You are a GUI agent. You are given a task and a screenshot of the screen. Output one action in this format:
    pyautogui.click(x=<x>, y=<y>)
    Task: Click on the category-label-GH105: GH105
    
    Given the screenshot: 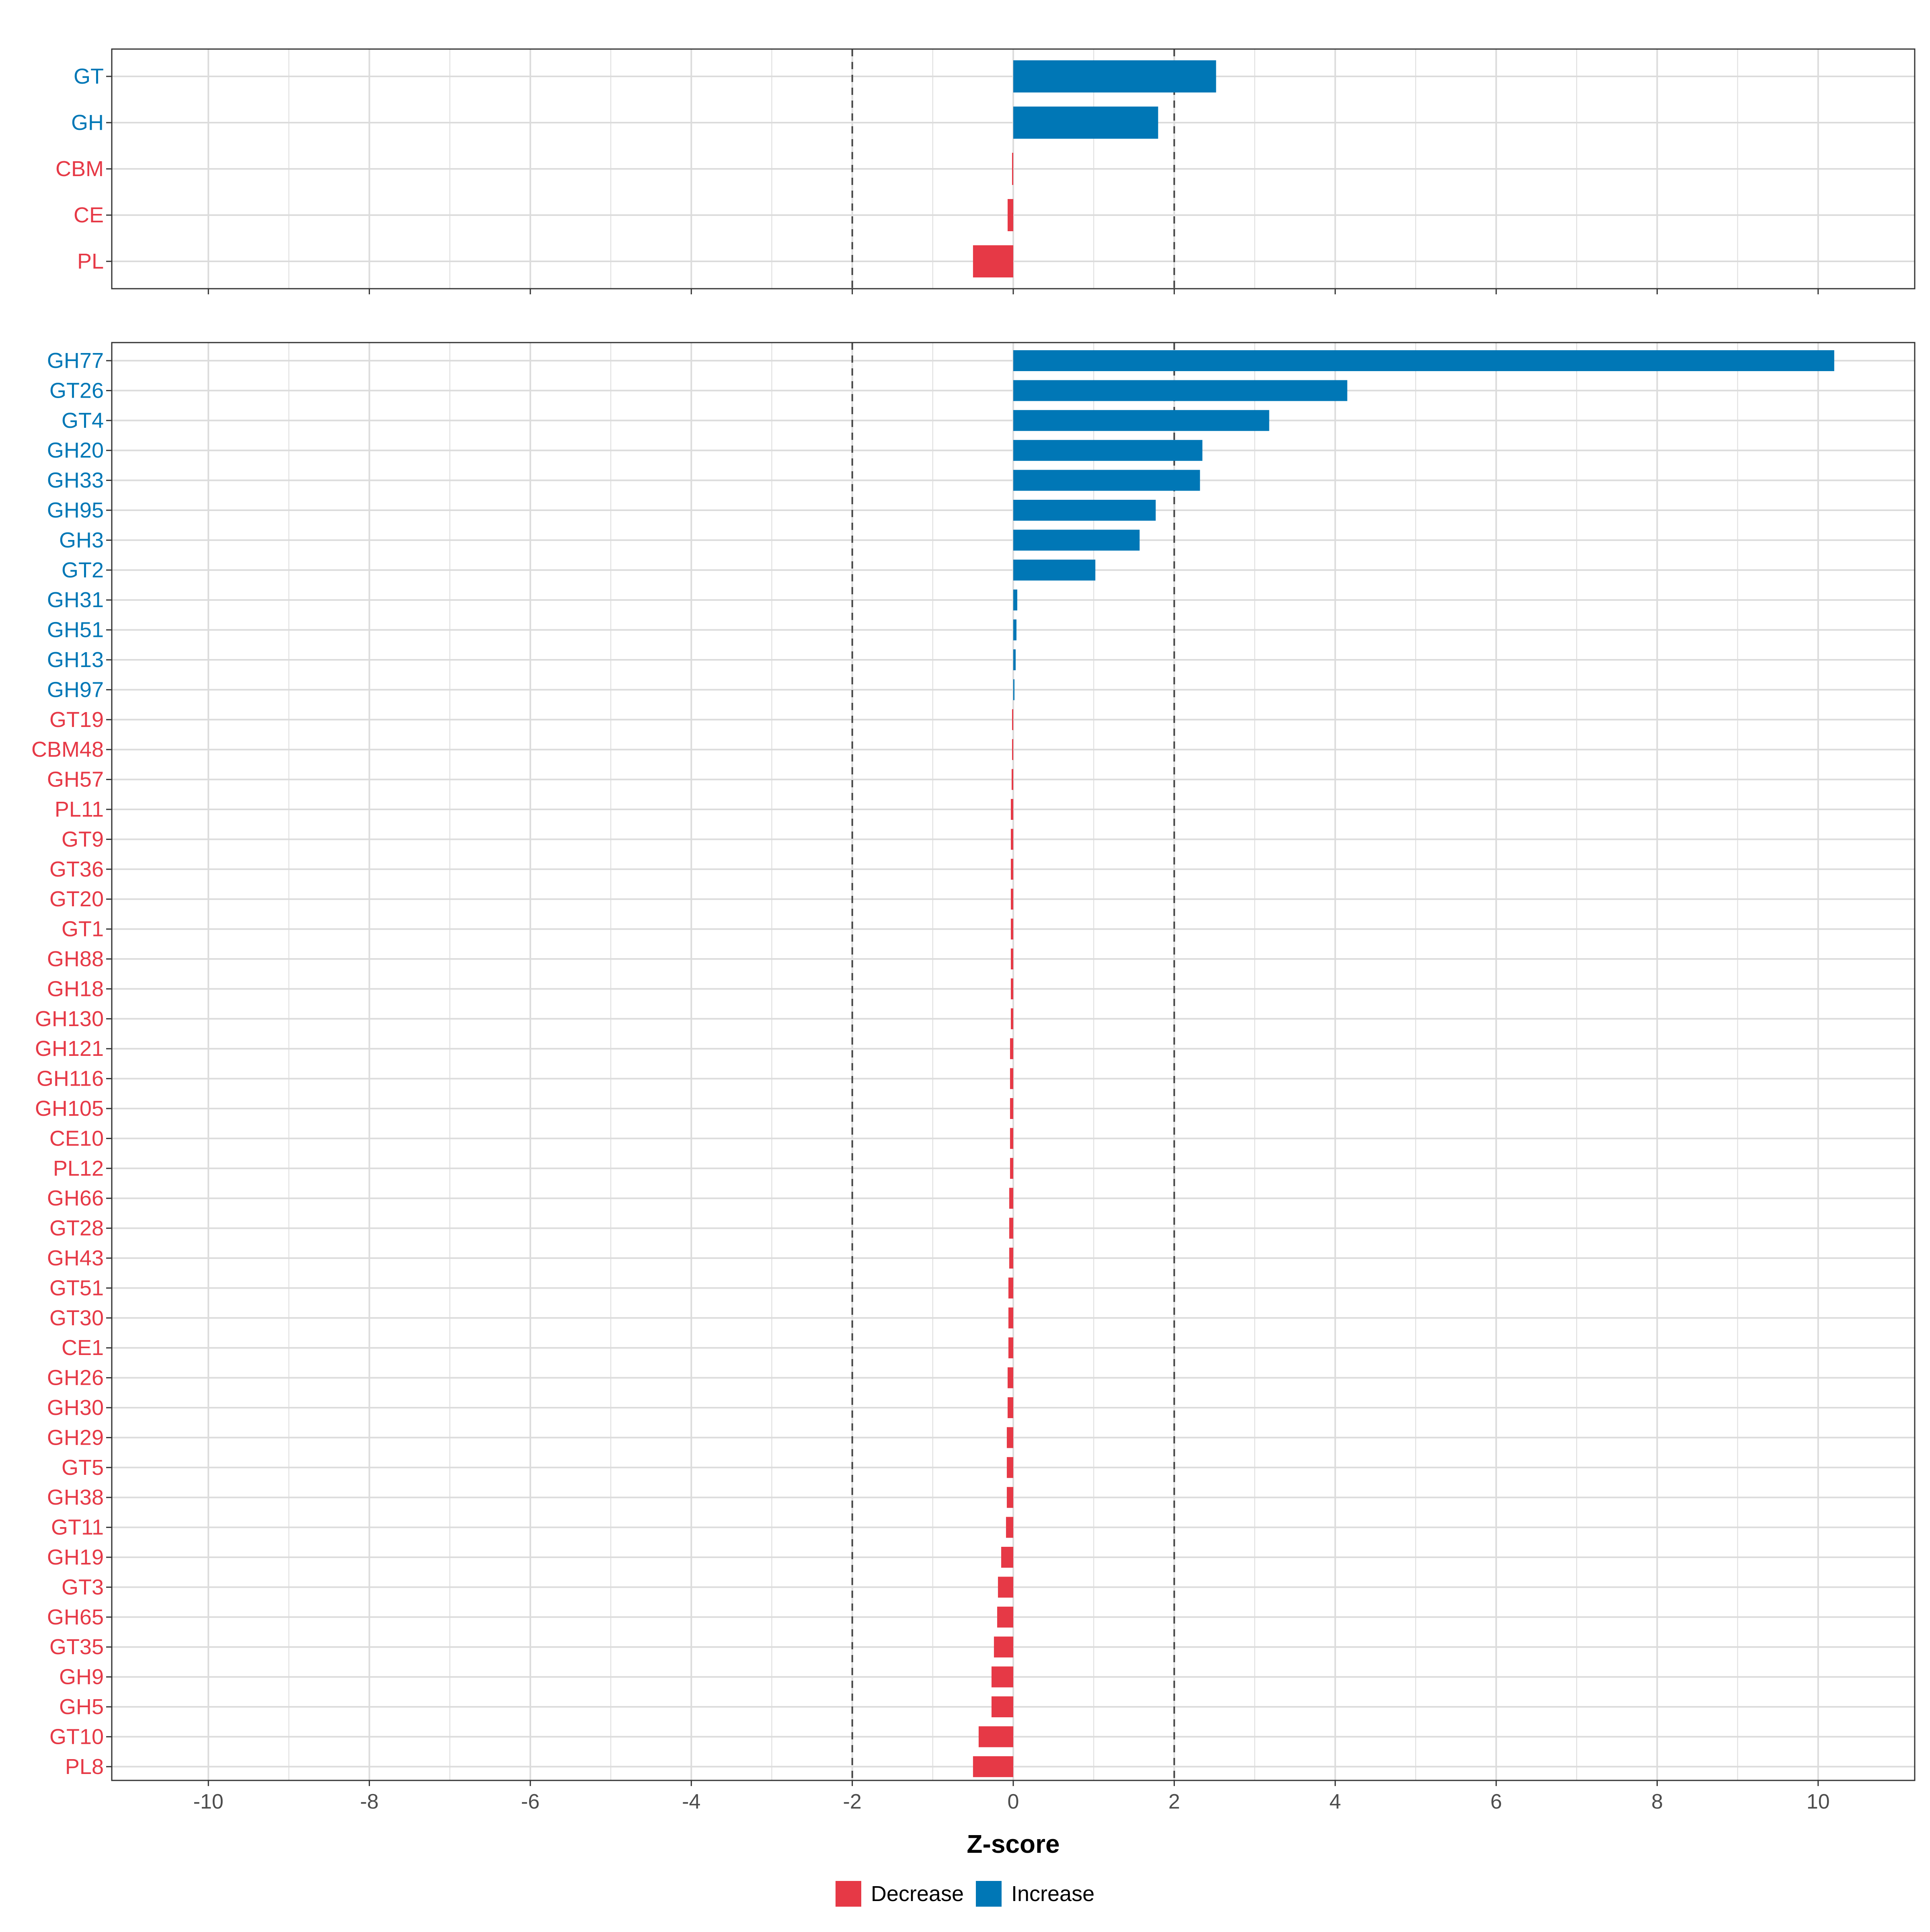 What is the action you would take?
    pyautogui.click(x=69, y=1108)
    